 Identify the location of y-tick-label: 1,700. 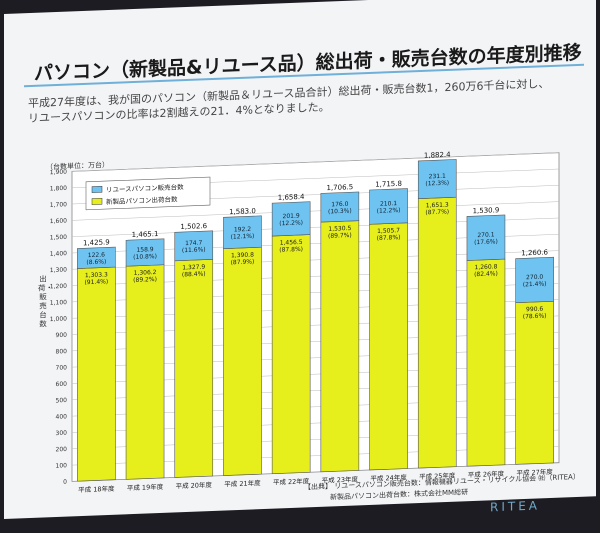
(58, 205).